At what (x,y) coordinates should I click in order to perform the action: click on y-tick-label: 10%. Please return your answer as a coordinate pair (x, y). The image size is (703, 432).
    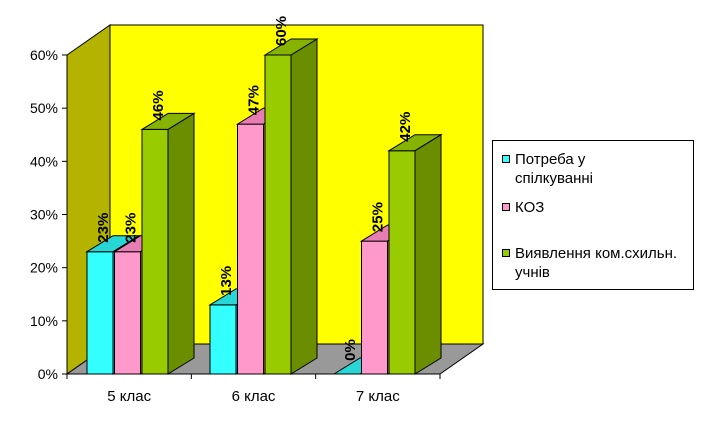
    Looking at the image, I should click on (44, 321).